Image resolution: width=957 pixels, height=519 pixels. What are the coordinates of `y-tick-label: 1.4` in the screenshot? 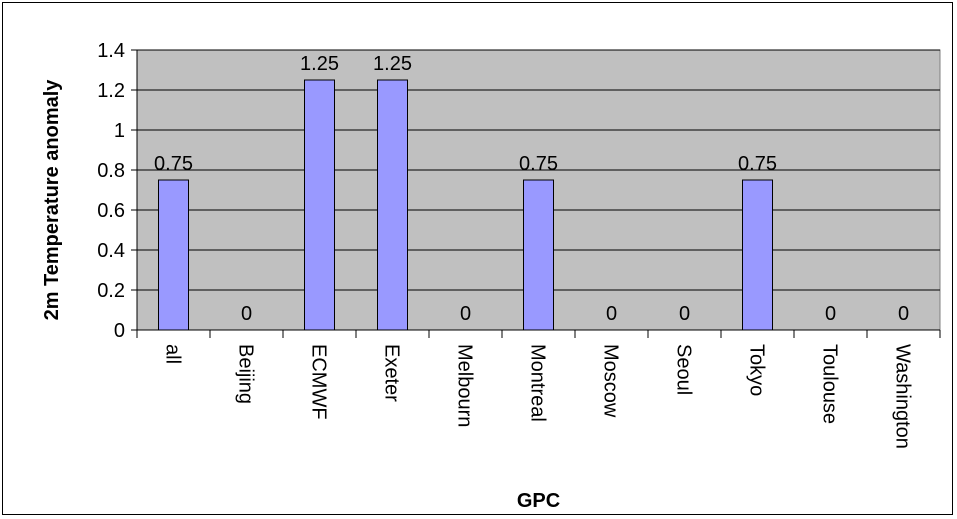 It's located at (111, 51).